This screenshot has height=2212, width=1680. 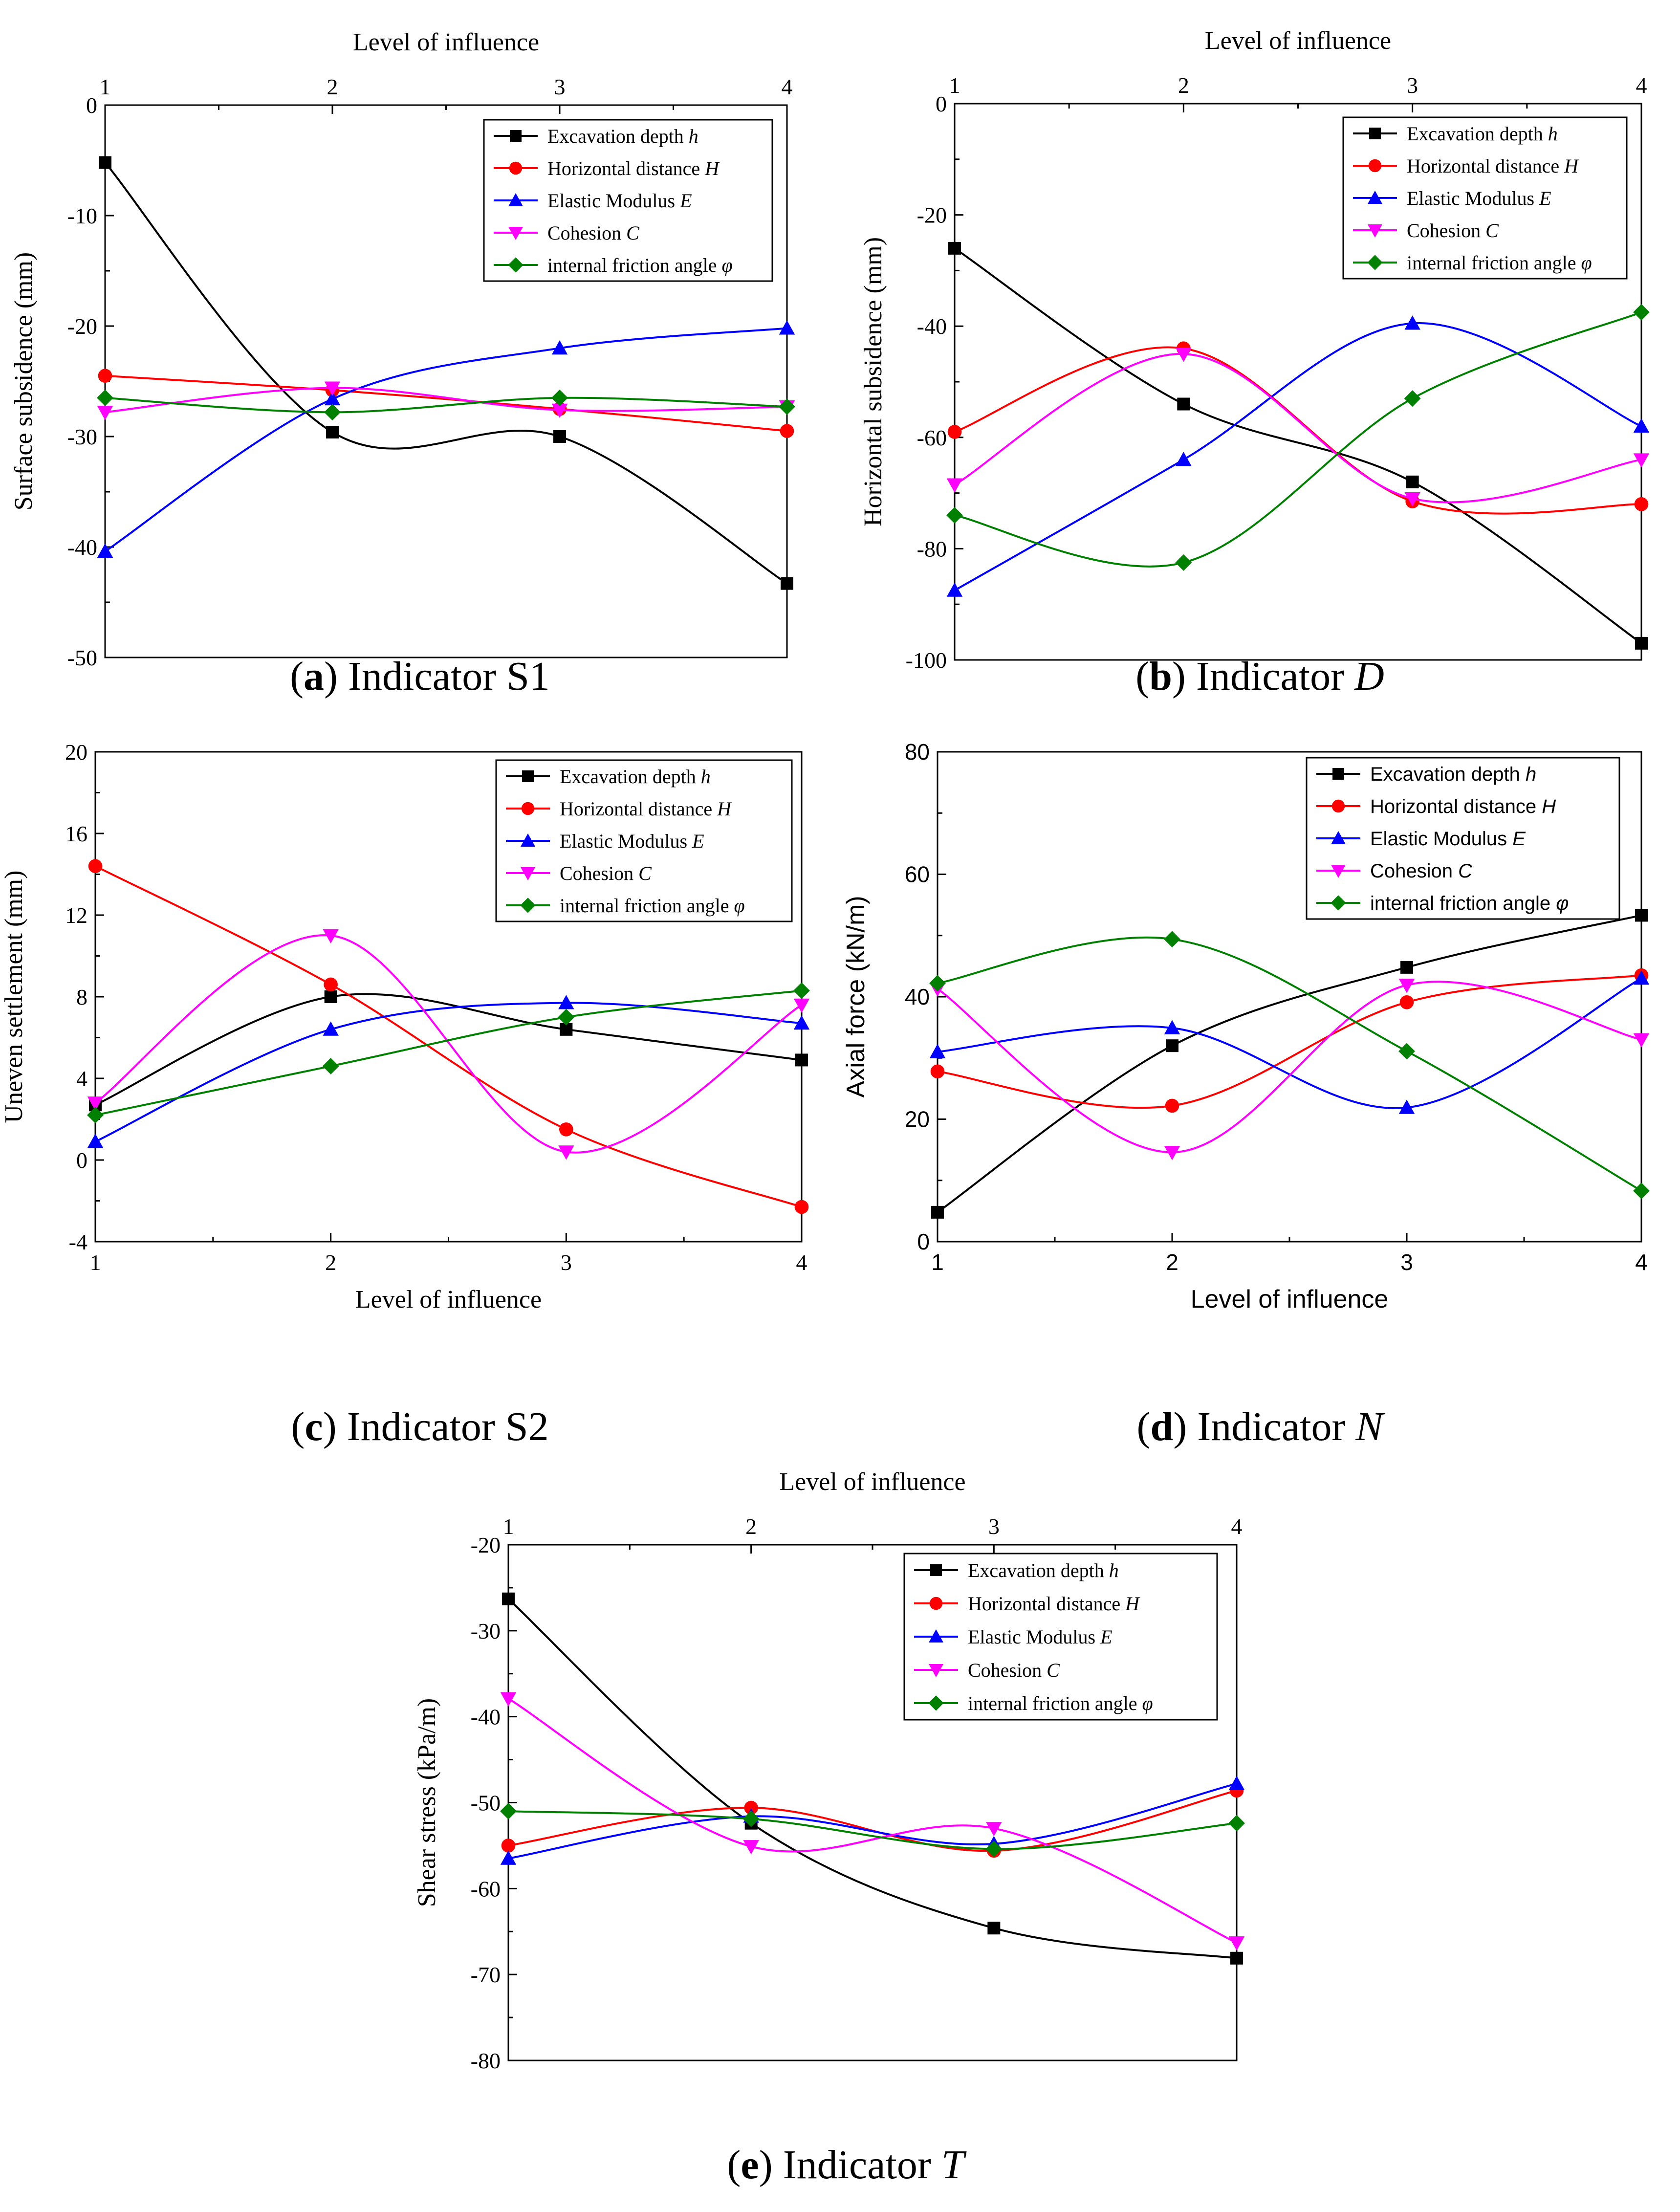 What do you see at coordinates (862, 2165) in the screenshot?
I see `caption-e-text: Indicator` at bounding box center [862, 2165].